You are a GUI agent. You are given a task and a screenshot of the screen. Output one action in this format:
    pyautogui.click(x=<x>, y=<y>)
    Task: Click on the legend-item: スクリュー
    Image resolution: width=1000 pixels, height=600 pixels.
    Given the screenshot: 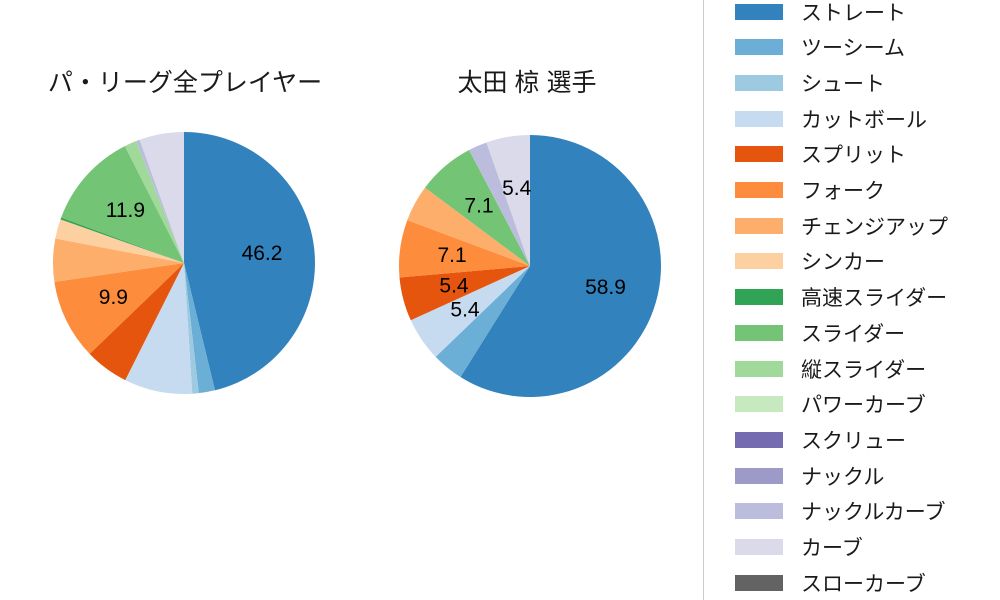 What is the action you would take?
    pyautogui.click(x=820, y=440)
    